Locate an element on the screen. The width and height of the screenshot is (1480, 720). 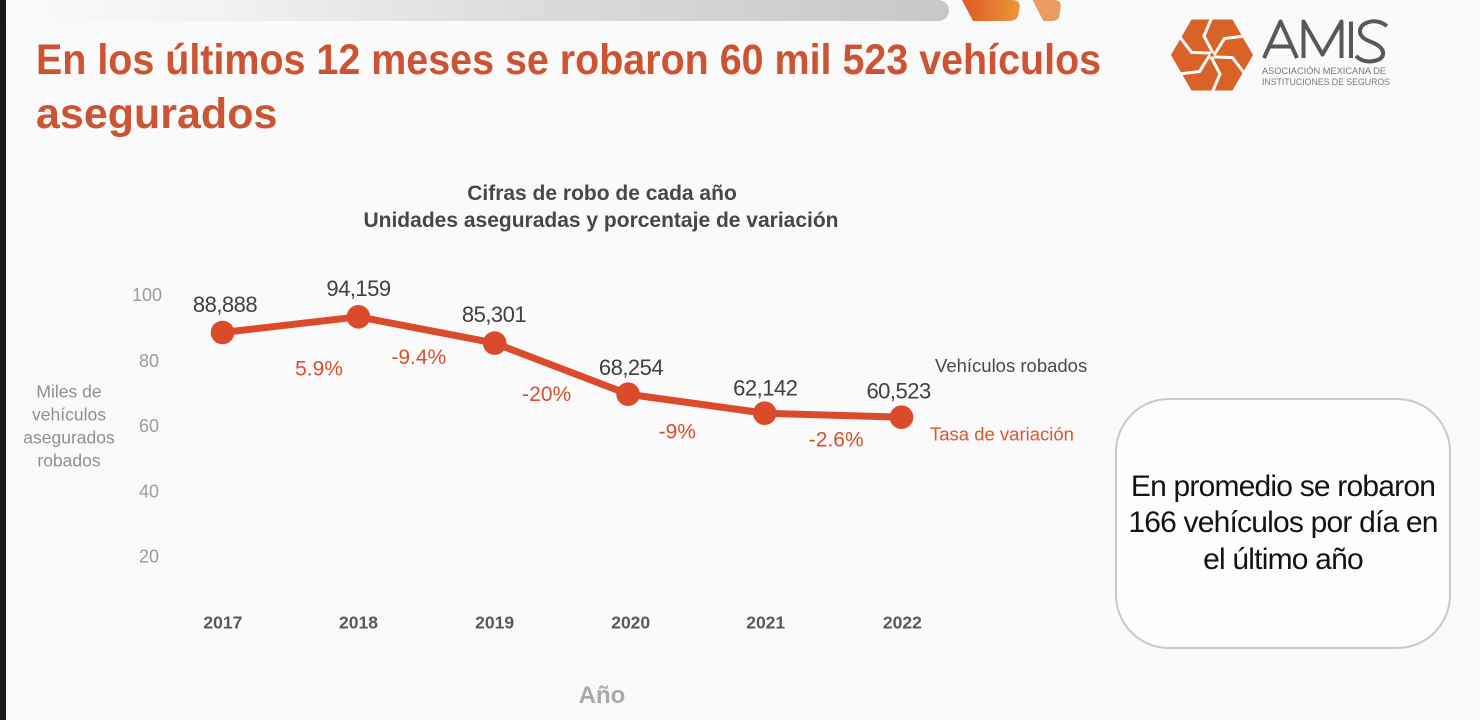
svg-text: 80 is located at coordinates (149, 361).